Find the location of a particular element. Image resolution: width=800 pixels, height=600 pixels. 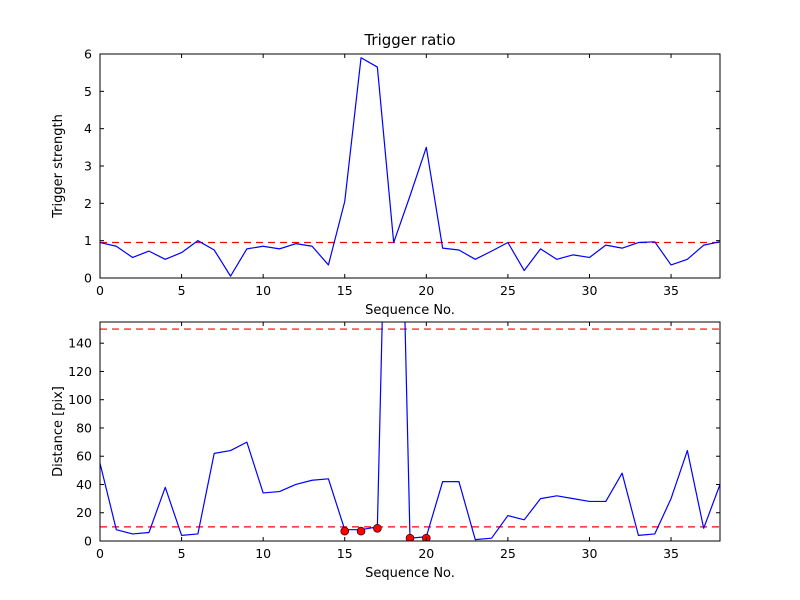

y-axis-label: Distance [pix] is located at coordinates (58, 431).